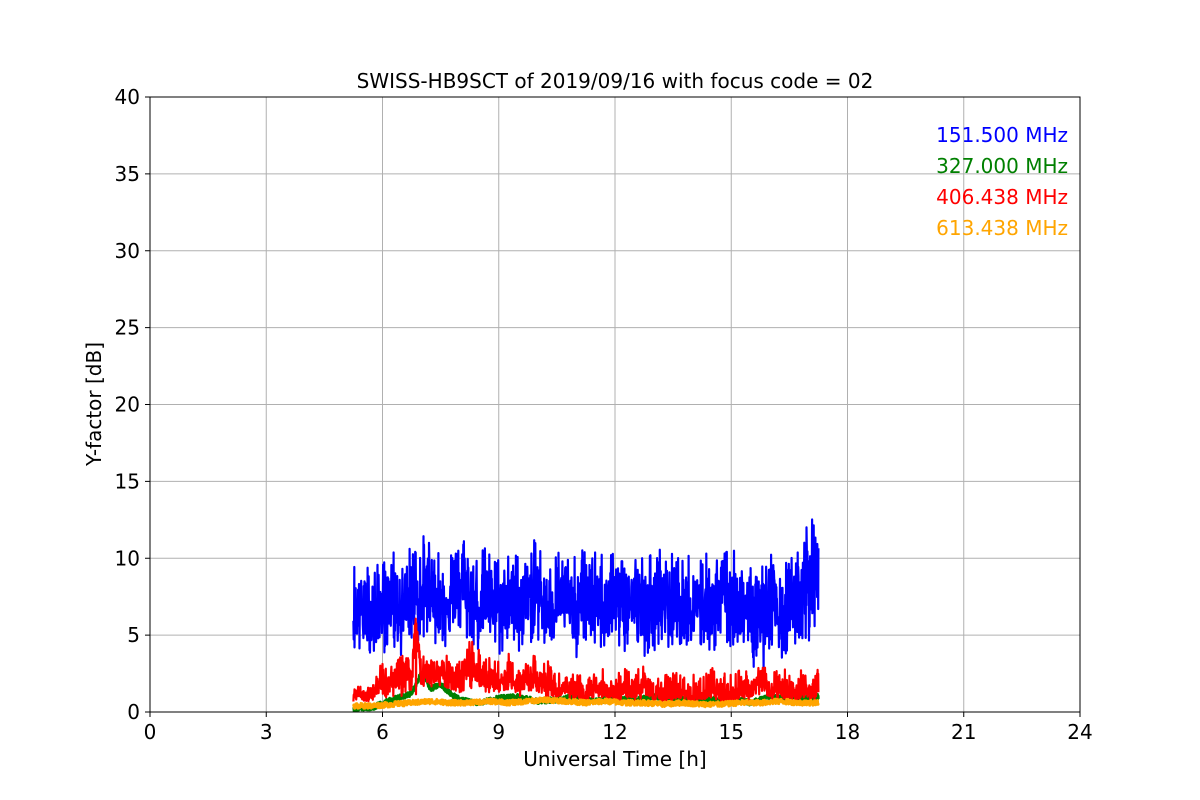  What do you see at coordinates (586, 594) in the screenshot?
I see `series-151-500-mhz-line` at bounding box center [586, 594].